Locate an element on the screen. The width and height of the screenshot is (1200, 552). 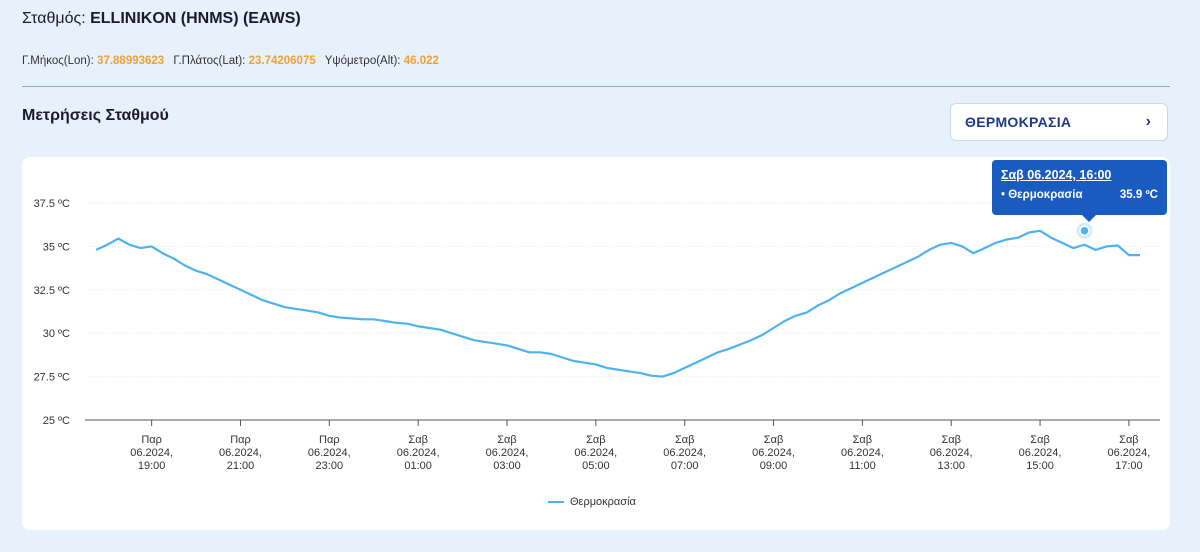
legend-label: Θερμοκρασία is located at coordinates (603, 502).